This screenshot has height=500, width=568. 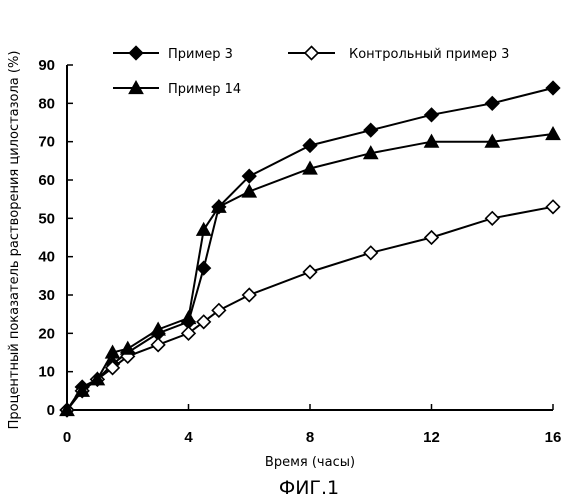 I want to click on y-tick-label: 10, so click(x=46, y=372).